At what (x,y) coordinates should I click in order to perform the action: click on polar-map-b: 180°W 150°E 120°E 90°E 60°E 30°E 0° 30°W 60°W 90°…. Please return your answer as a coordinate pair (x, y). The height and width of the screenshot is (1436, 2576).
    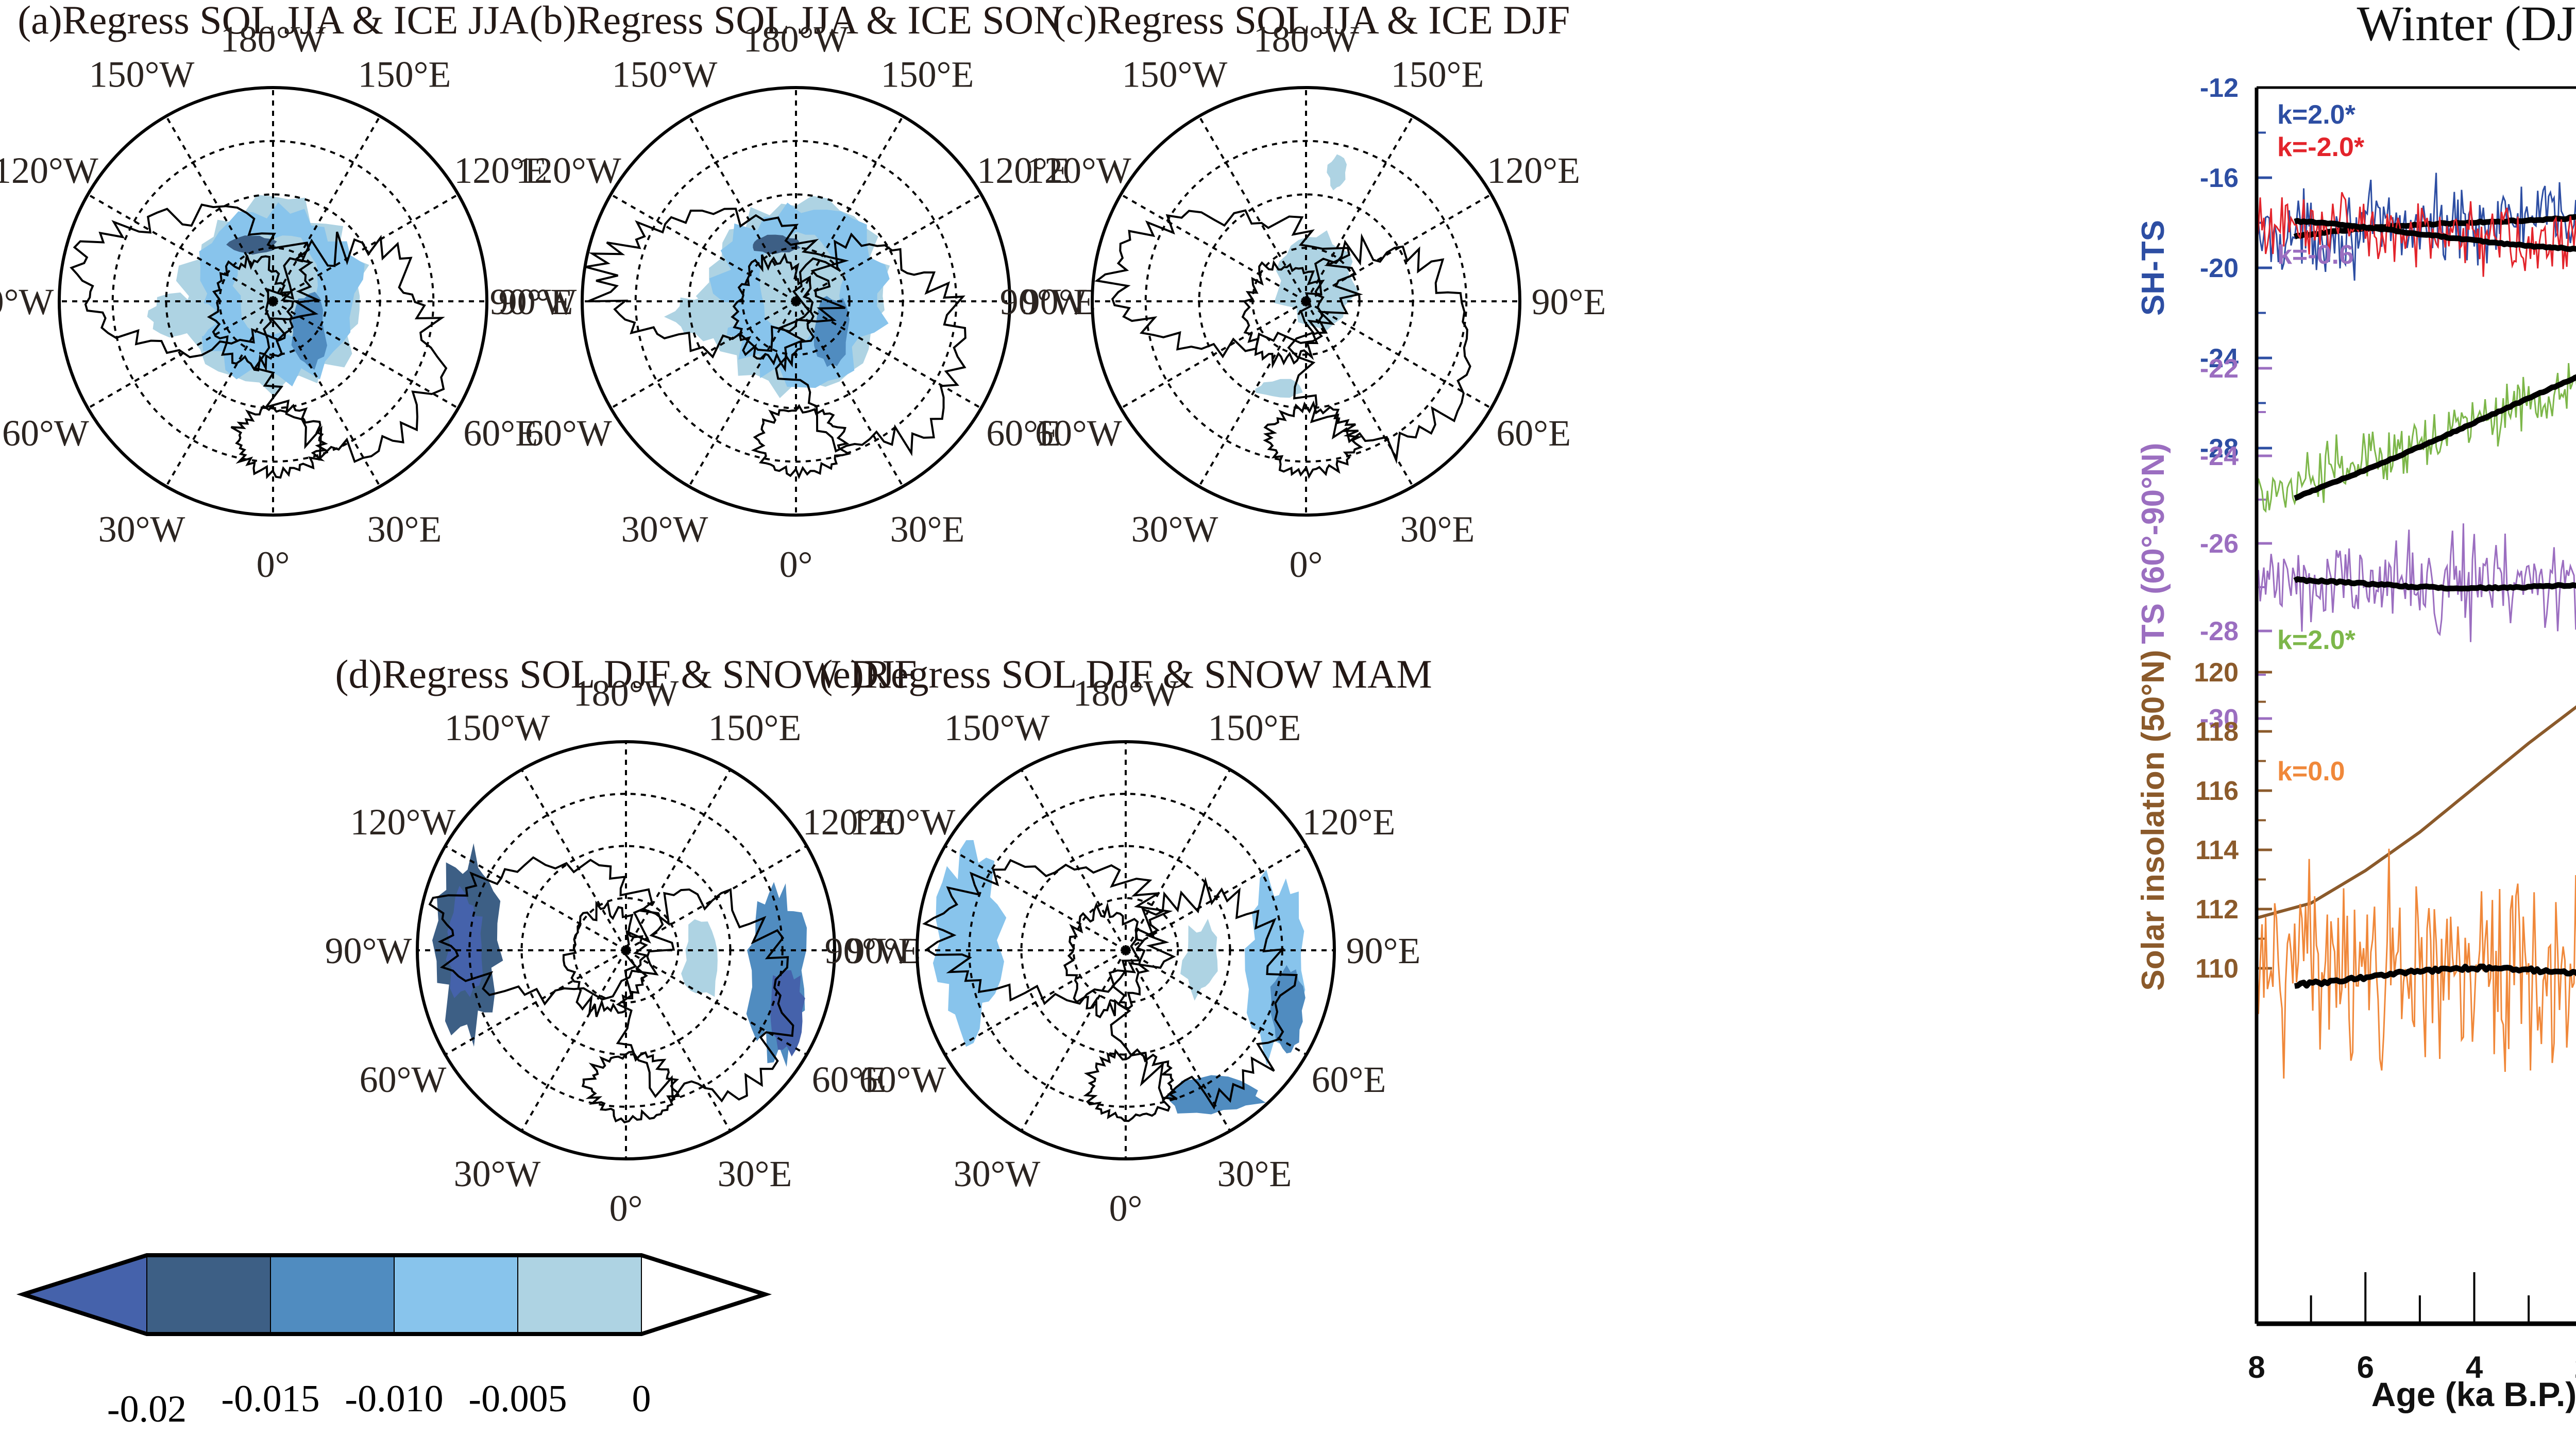
    Looking at the image, I should click on (793, 302).